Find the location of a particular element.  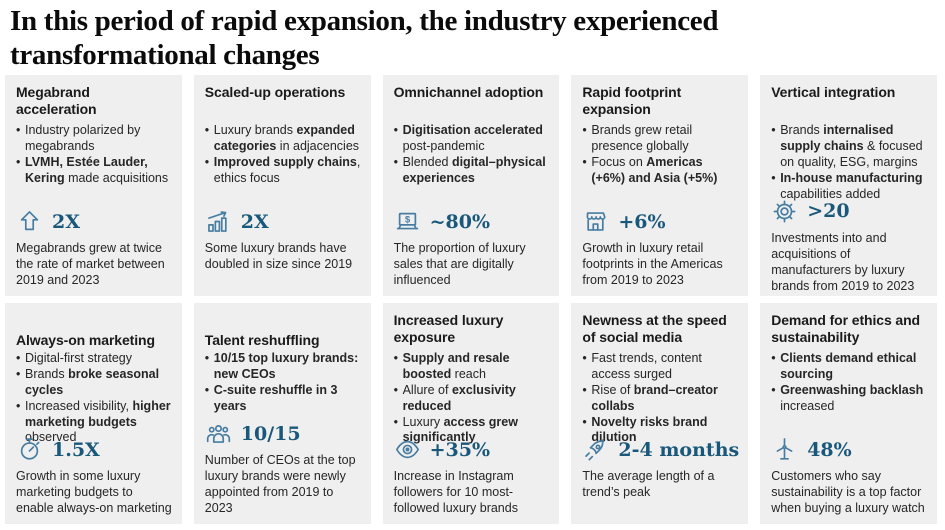

wind-turbine-icon is located at coordinates (784, 449).